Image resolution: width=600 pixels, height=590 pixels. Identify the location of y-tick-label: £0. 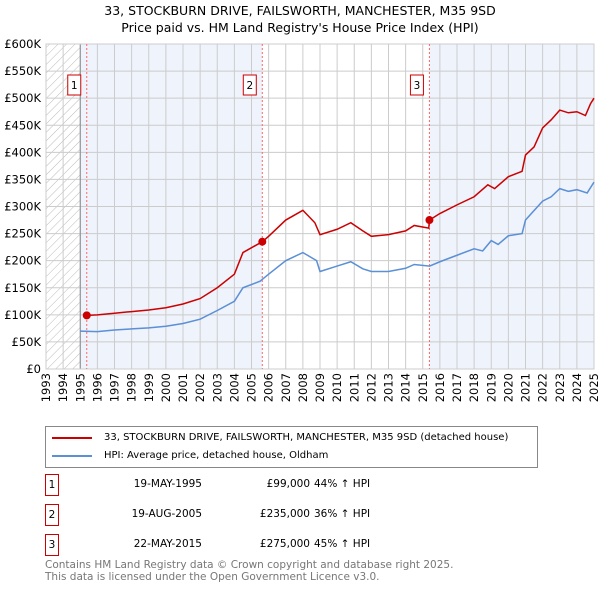
(33, 369).